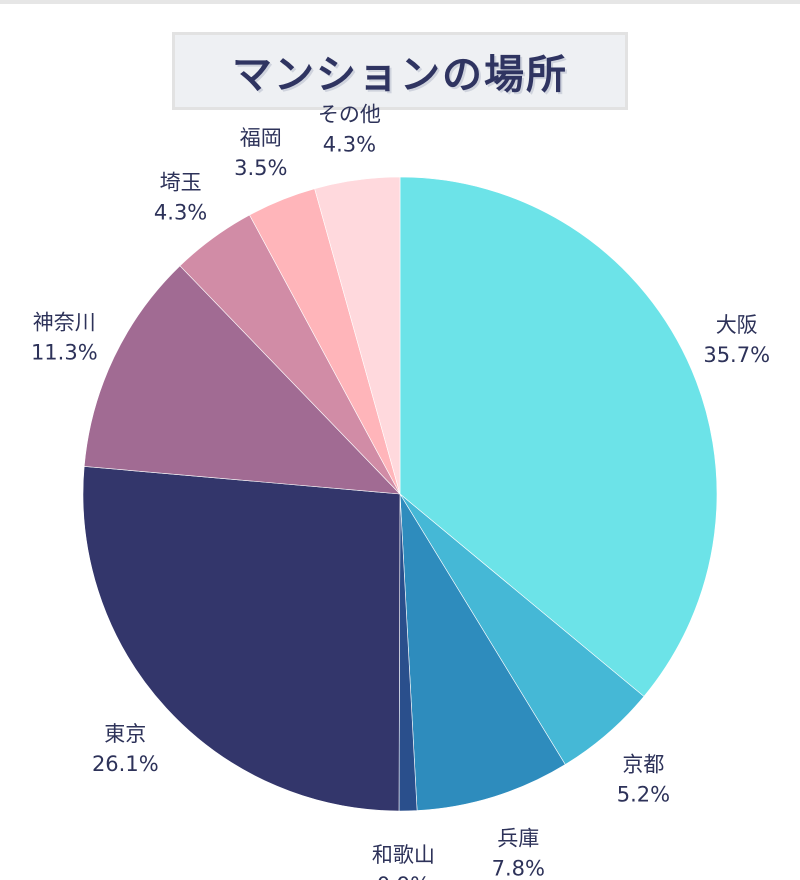 This screenshot has height=880, width=800. Describe the element at coordinates (518, 838) in the screenshot. I see `slice-name: 兵庫` at that location.